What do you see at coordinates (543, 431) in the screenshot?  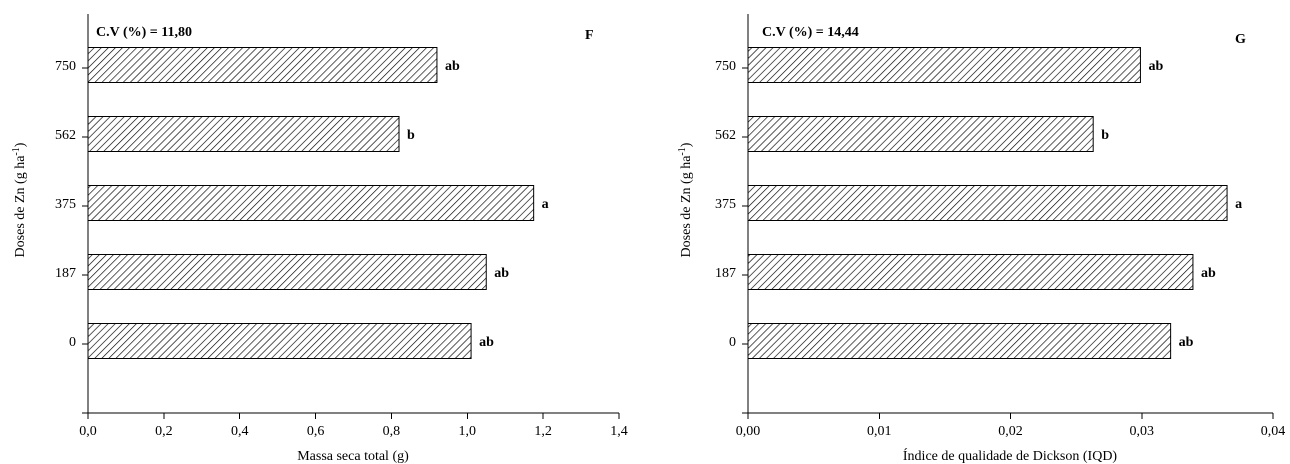 I see `x-tick-label: 1,2` at bounding box center [543, 431].